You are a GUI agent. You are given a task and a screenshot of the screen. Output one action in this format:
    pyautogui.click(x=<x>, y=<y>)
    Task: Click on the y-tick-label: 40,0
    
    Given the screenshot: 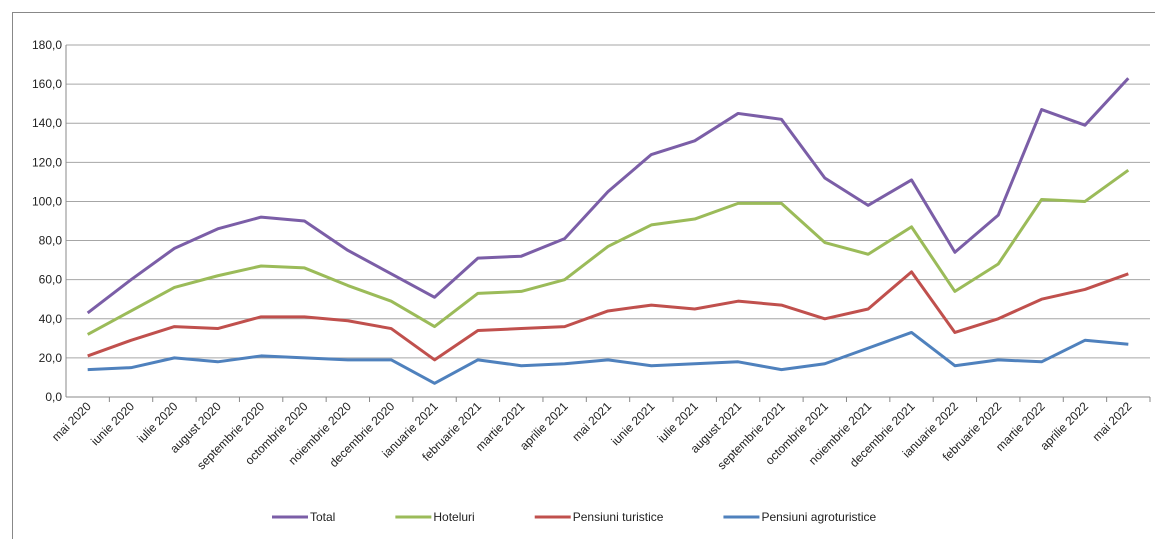 What is the action you would take?
    pyautogui.click(x=51, y=319)
    